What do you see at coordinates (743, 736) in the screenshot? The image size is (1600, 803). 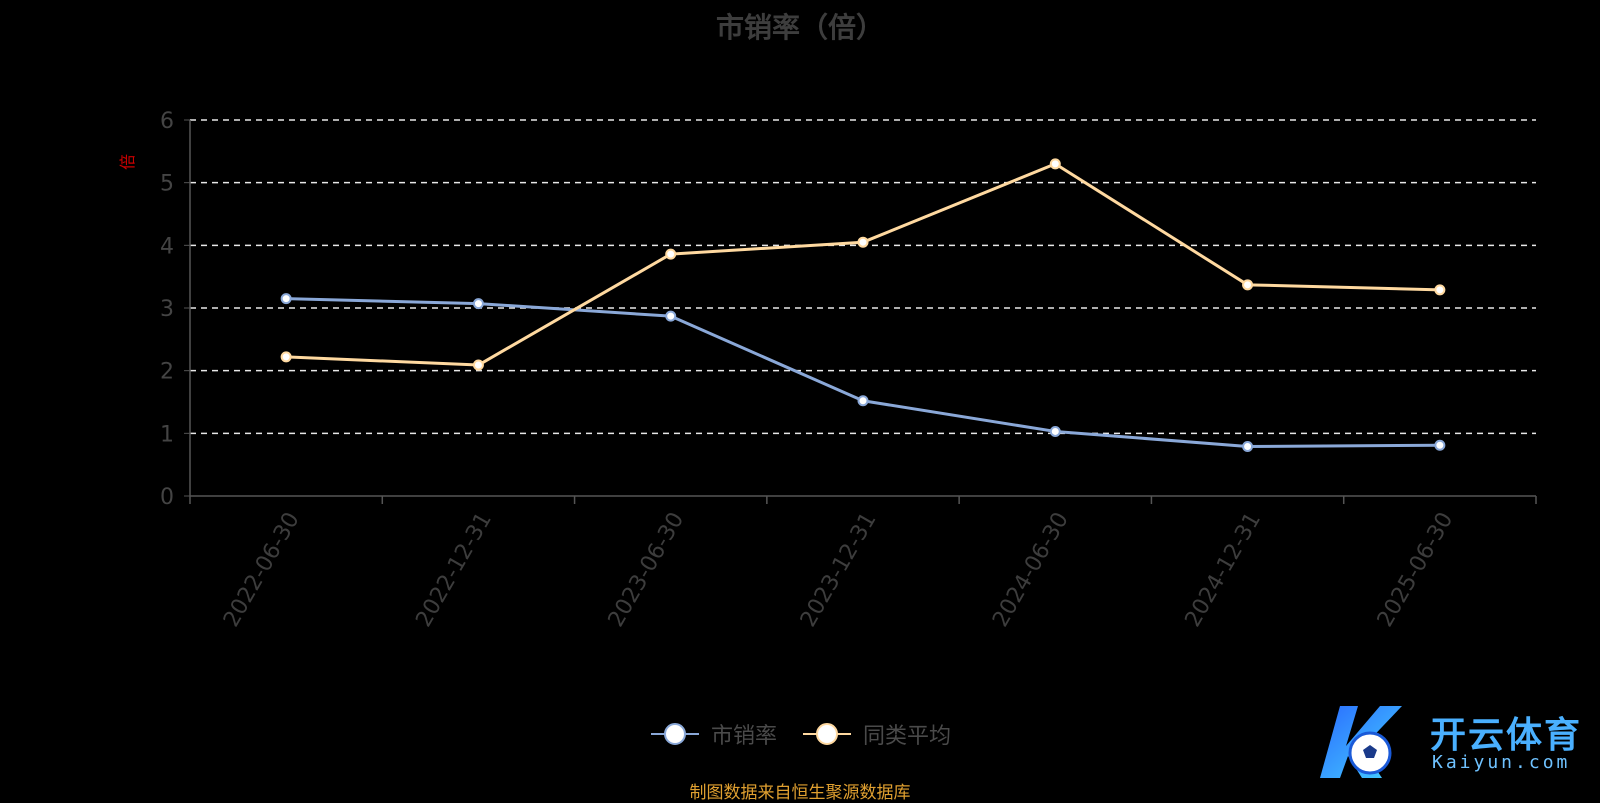 I see `legend-label-series-1: 市销率` at bounding box center [743, 736].